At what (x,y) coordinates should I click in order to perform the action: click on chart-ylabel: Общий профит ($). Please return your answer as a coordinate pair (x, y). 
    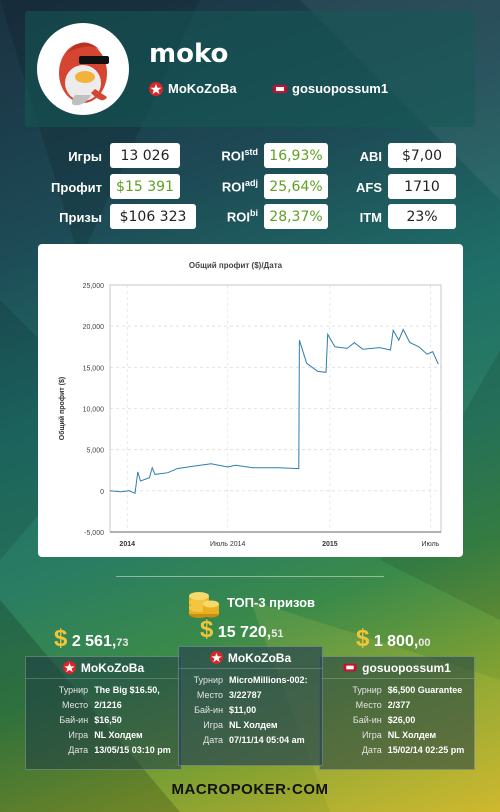
    Looking at the image, I should click on (62, 408).